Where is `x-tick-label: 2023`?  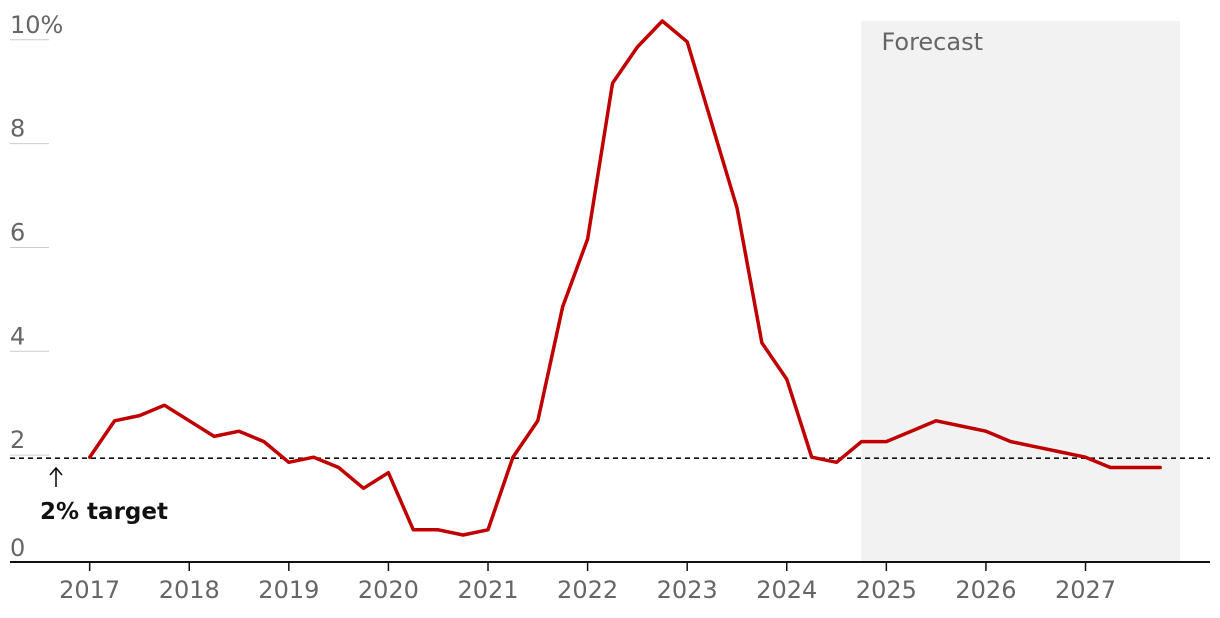
x-tick-label: 2023 is located at coordinates (687, 590).